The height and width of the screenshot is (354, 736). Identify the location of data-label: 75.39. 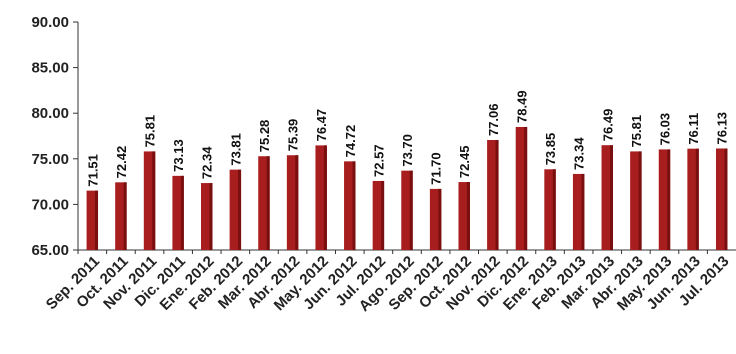
(293, 135).